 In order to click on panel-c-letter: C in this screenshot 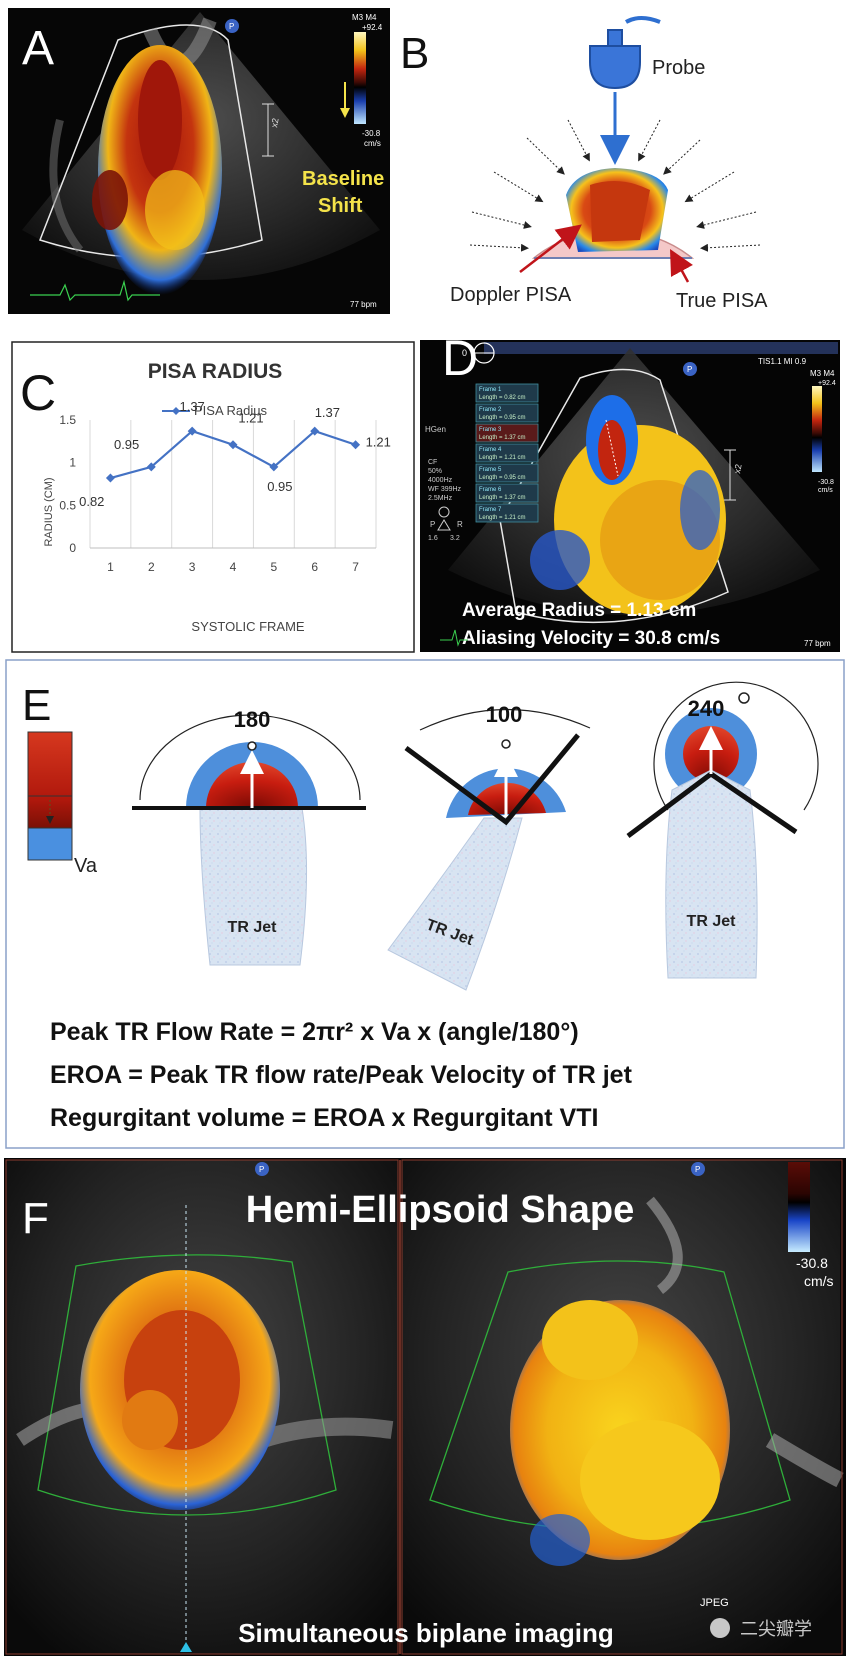, I will do `click(38, 393)`.